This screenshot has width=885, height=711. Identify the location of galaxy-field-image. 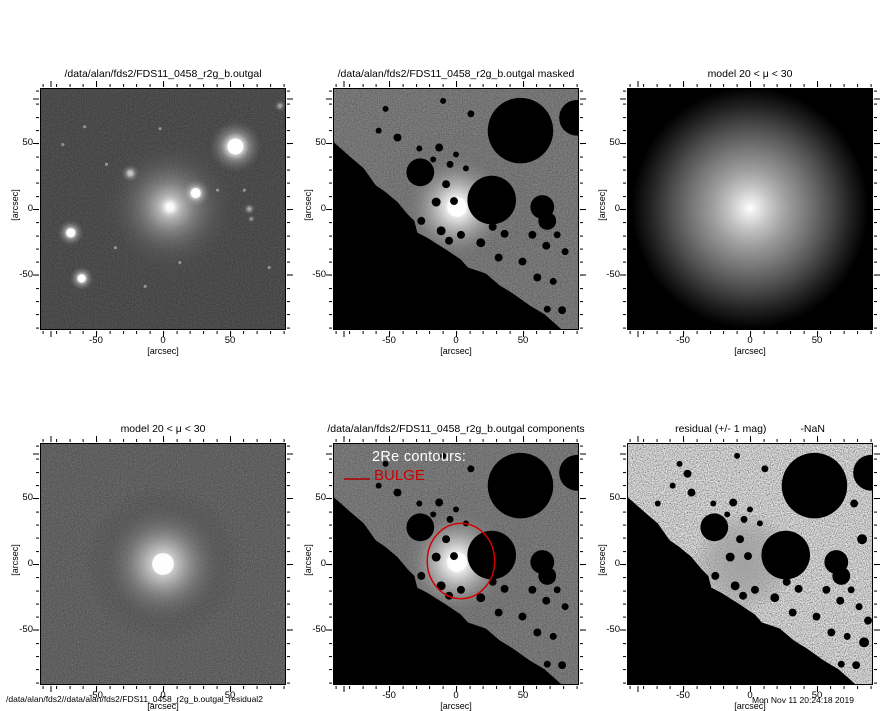
(163, 209).